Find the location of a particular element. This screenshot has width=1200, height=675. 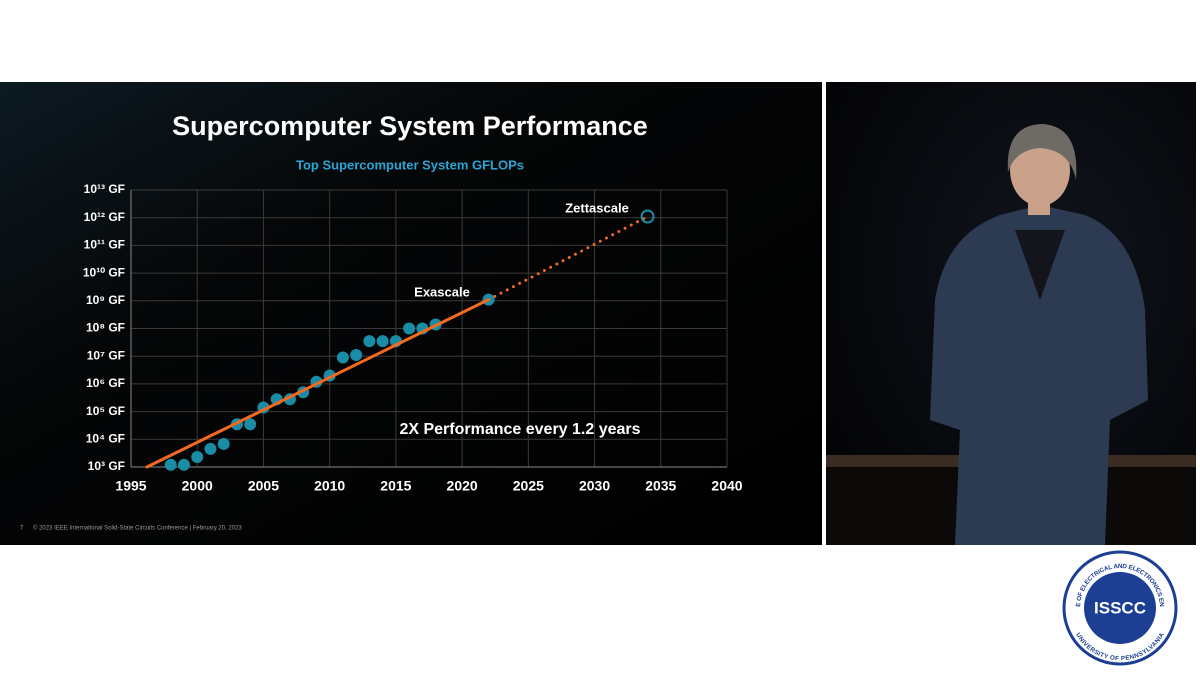

x-tick-label: 2015 is located at coordinates (395, 486).